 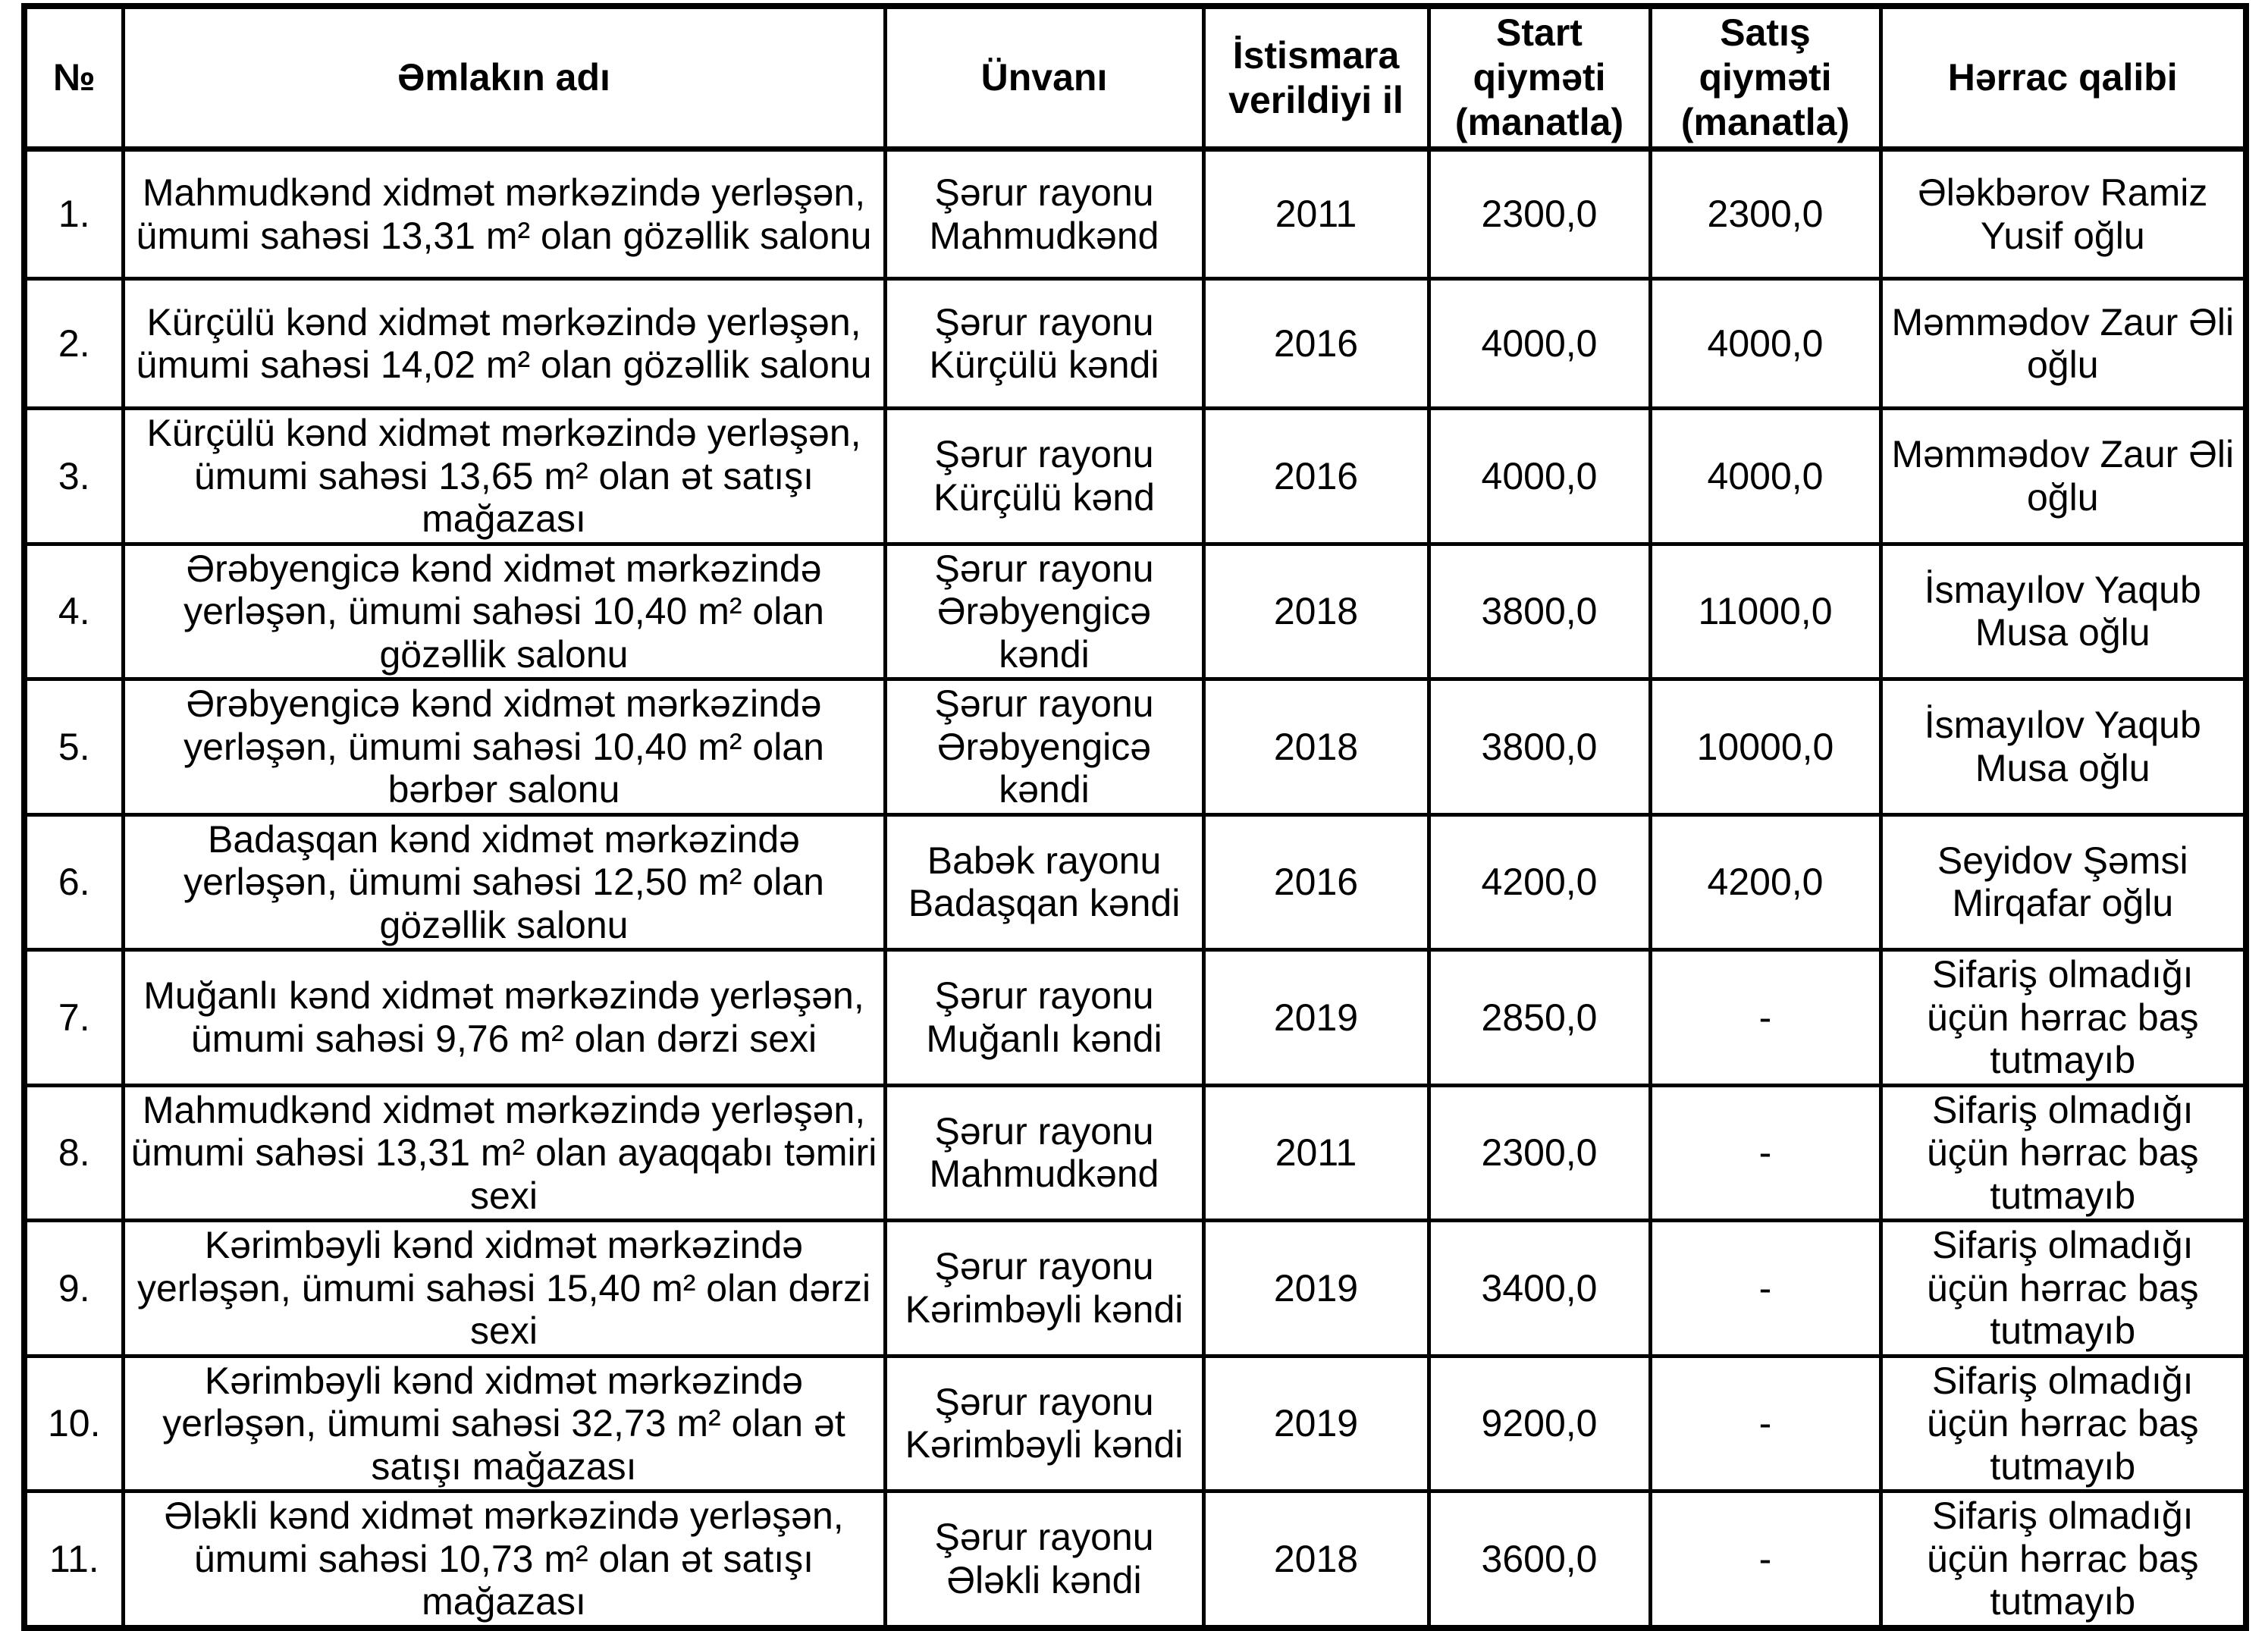 What do you see at coordinates (1316, 78) in the screenshot?
I see `col-header-year: İstismara verildiyi il` at bounding box center [1316, 78].